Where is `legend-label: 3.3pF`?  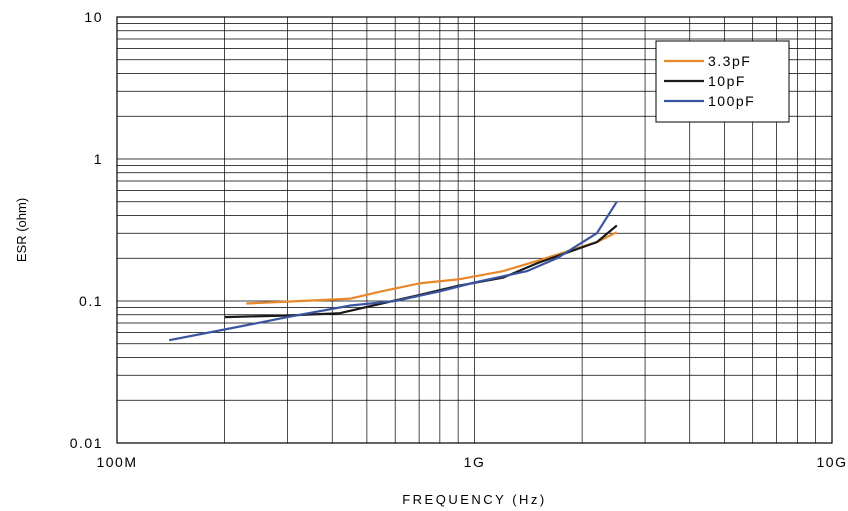
legend-label: 3.3pF is located at coordinates (729, 61).